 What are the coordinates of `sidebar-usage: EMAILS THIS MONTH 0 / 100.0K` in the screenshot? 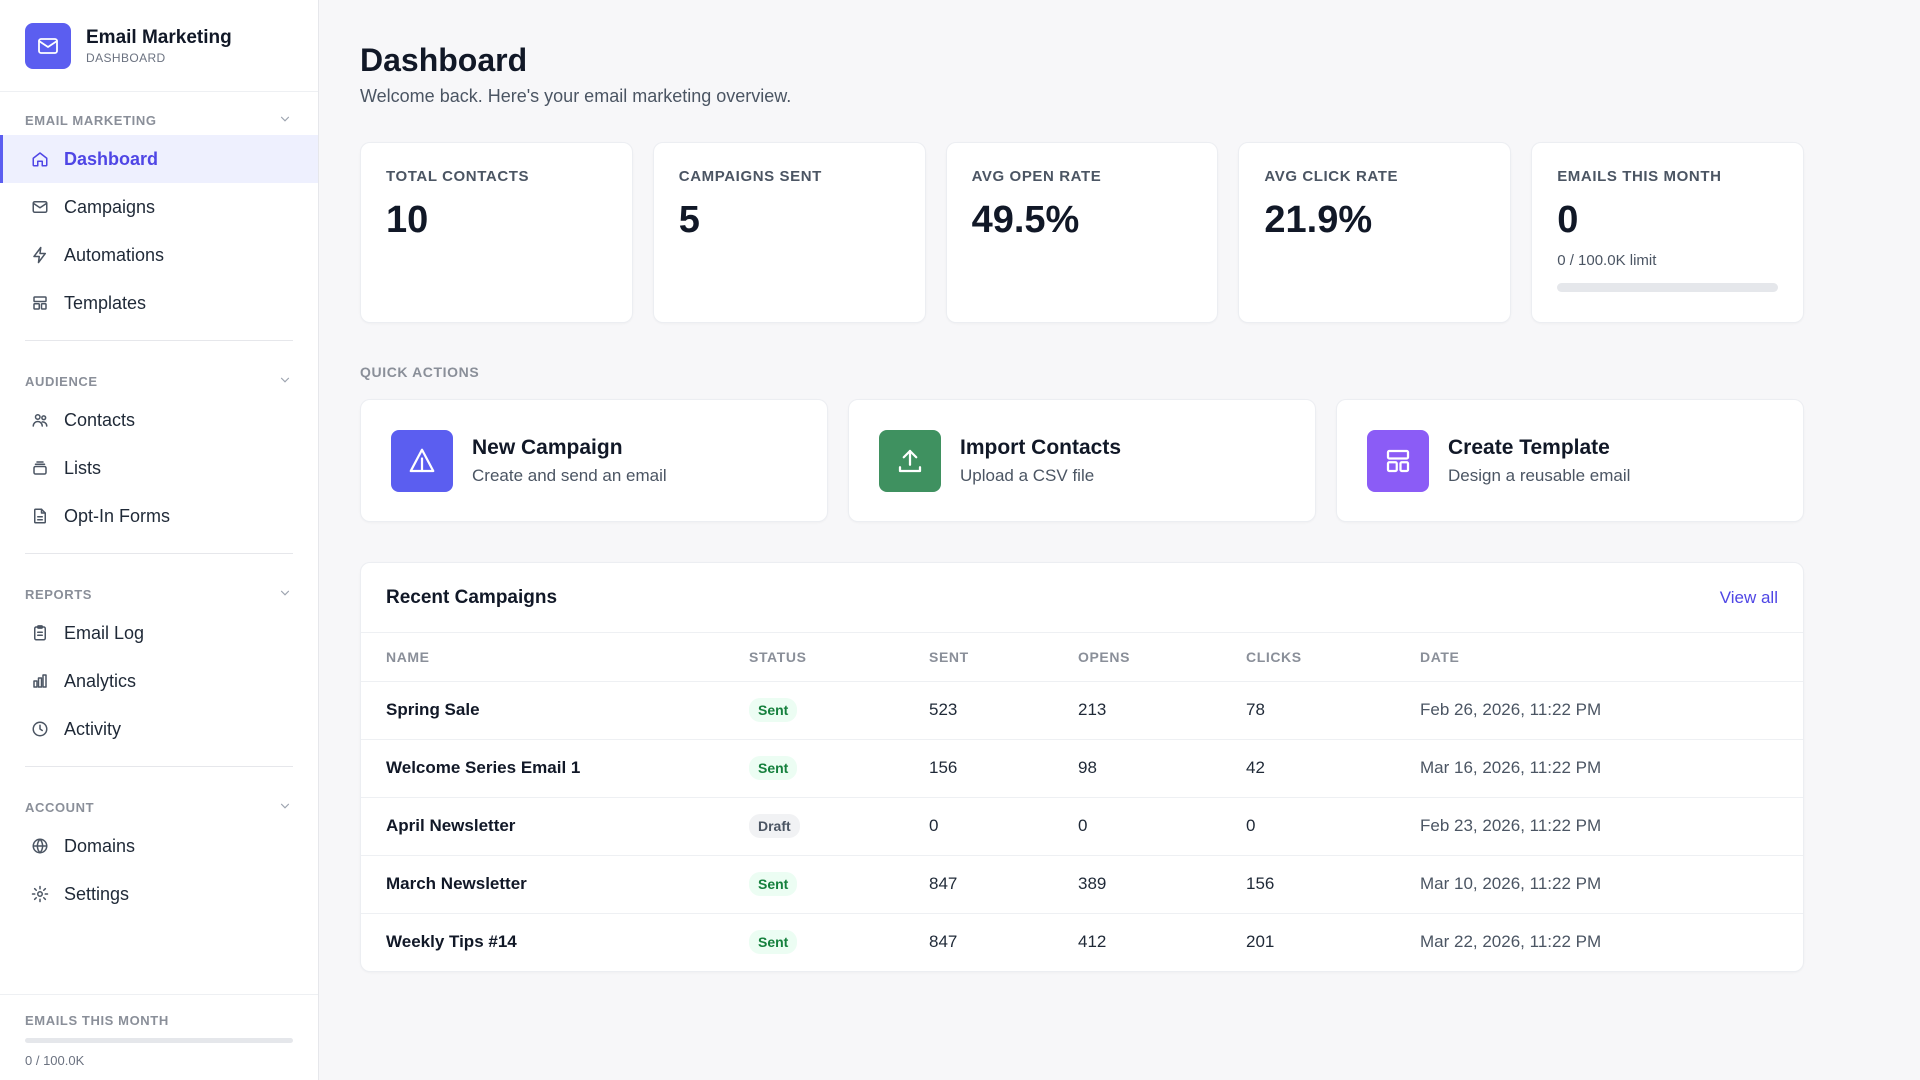 It's located at (159, 1037).